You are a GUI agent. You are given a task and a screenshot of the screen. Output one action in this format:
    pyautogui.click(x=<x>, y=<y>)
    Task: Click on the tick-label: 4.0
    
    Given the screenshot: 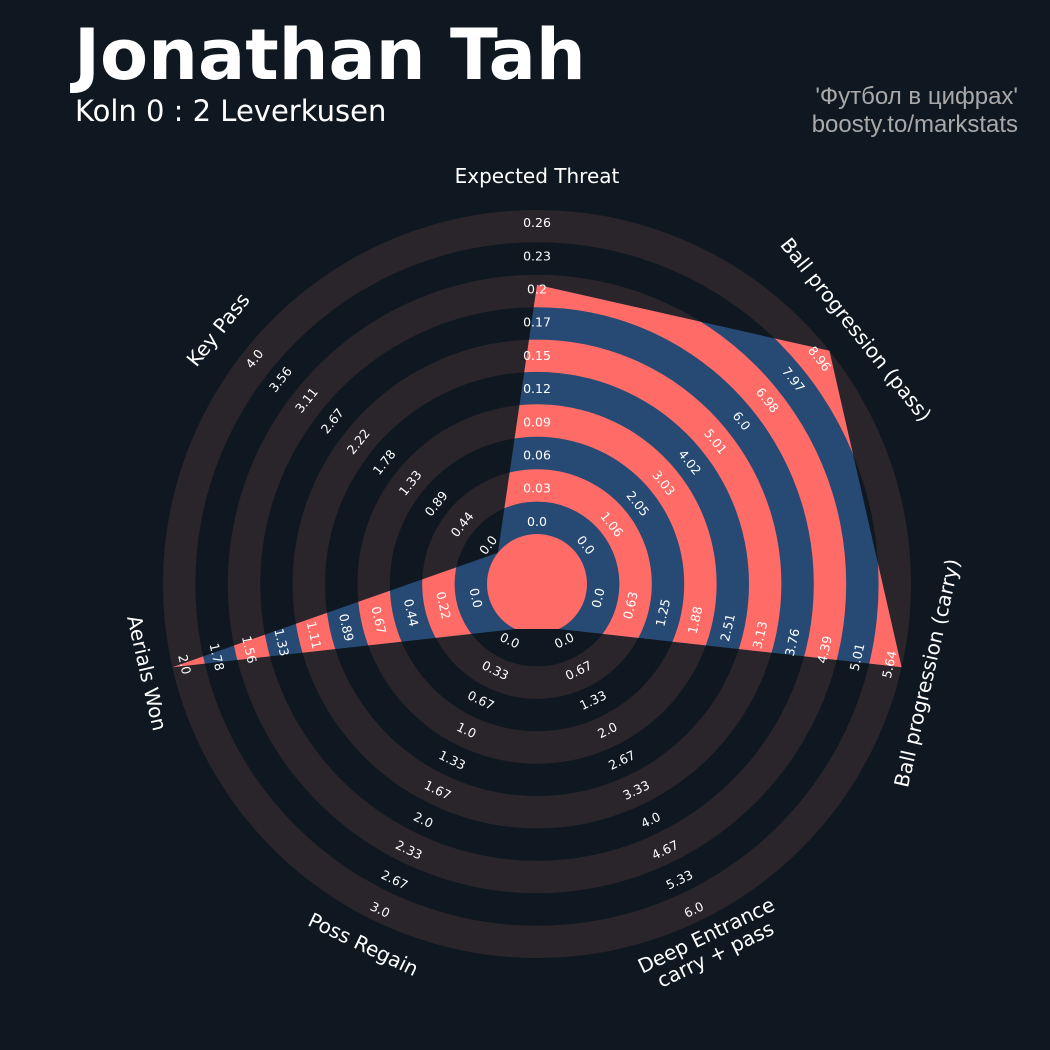 What is the action you would take?
    pyautogui.click(x=650, y=820)
    